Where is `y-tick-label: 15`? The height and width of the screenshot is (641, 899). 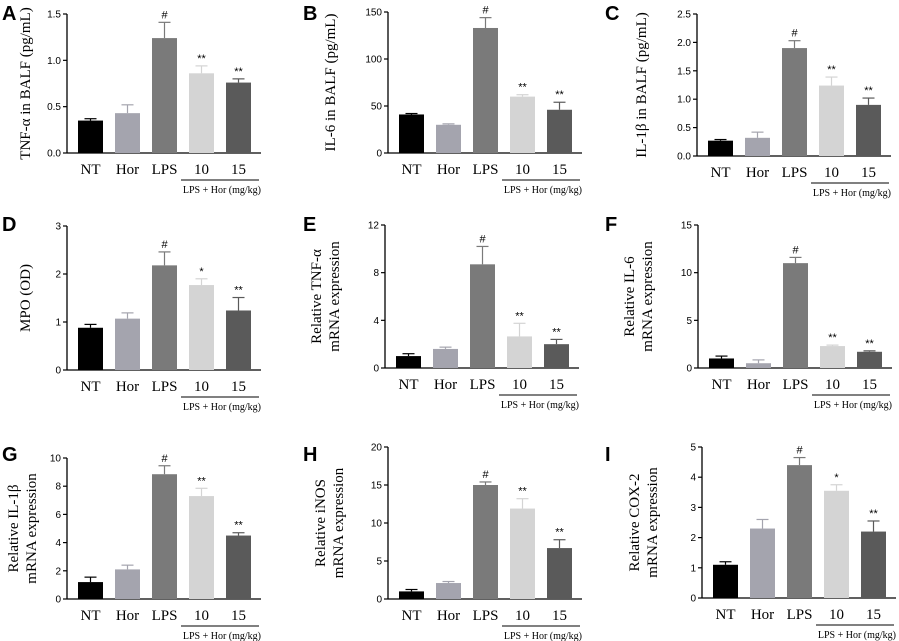
y-tick-label: 15 is located at coordinates (377, 486).